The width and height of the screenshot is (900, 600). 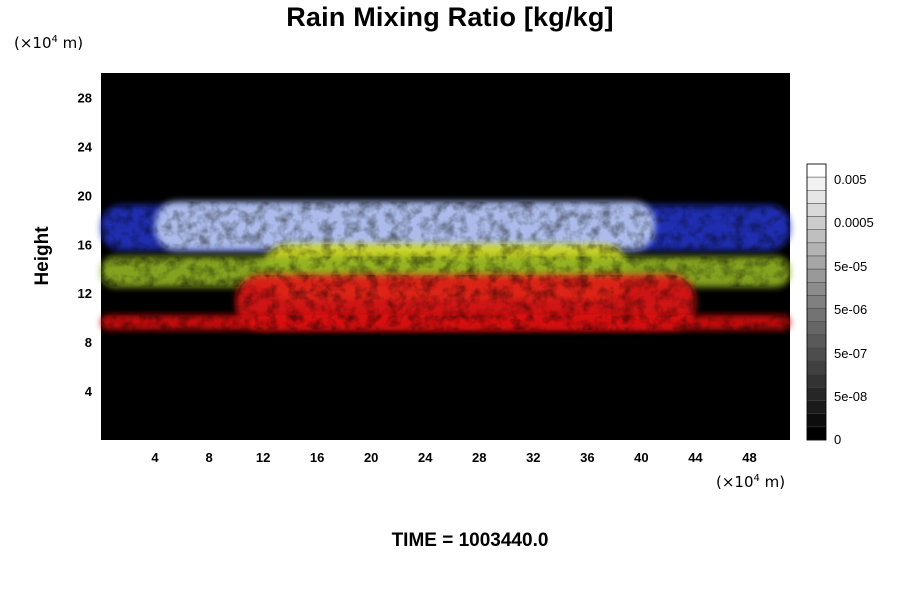 I want to click on y-tick-label: 28, so click(x=85, y=97).